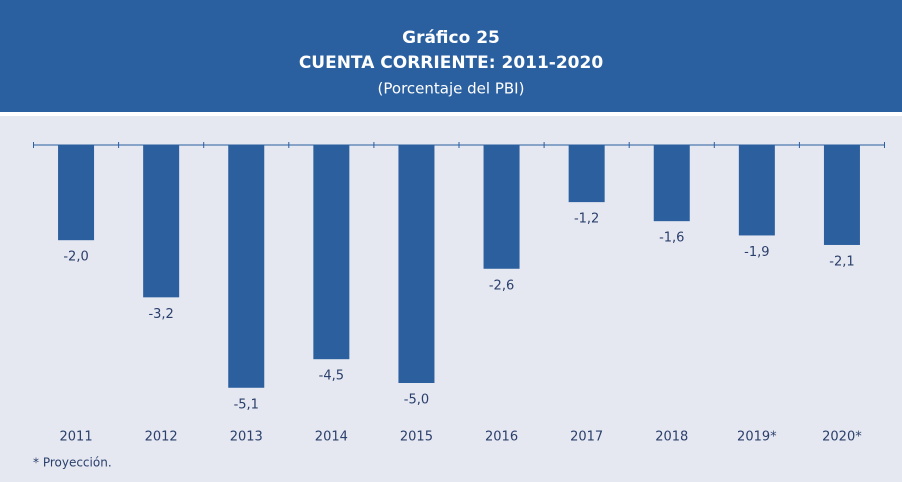 The width and height of the screenshot is (902, 482). Describe the element at coordinates (331, 376) in the screenshot. I see `value-label: -4,5` at that location.